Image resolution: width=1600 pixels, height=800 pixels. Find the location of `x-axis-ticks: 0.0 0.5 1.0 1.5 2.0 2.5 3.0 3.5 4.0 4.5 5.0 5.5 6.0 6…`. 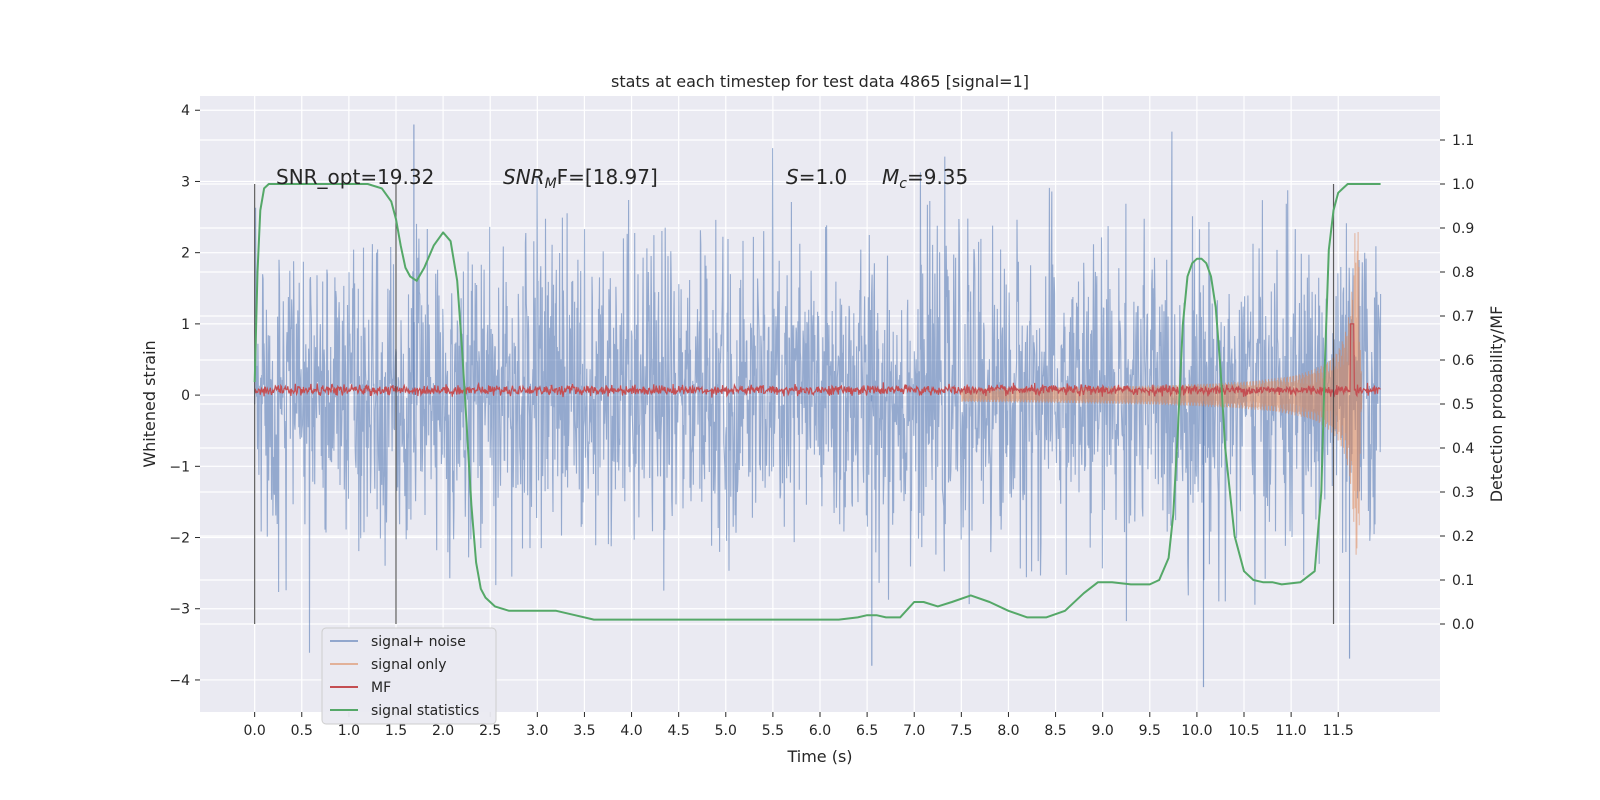

x-axis-ticks: 0.0 0.5 1.0 1.5 2.0 2.5 3.0 3.5 4.0 4.5 5.0 5.5 6.0 6… is located at coordinates (799, 725).